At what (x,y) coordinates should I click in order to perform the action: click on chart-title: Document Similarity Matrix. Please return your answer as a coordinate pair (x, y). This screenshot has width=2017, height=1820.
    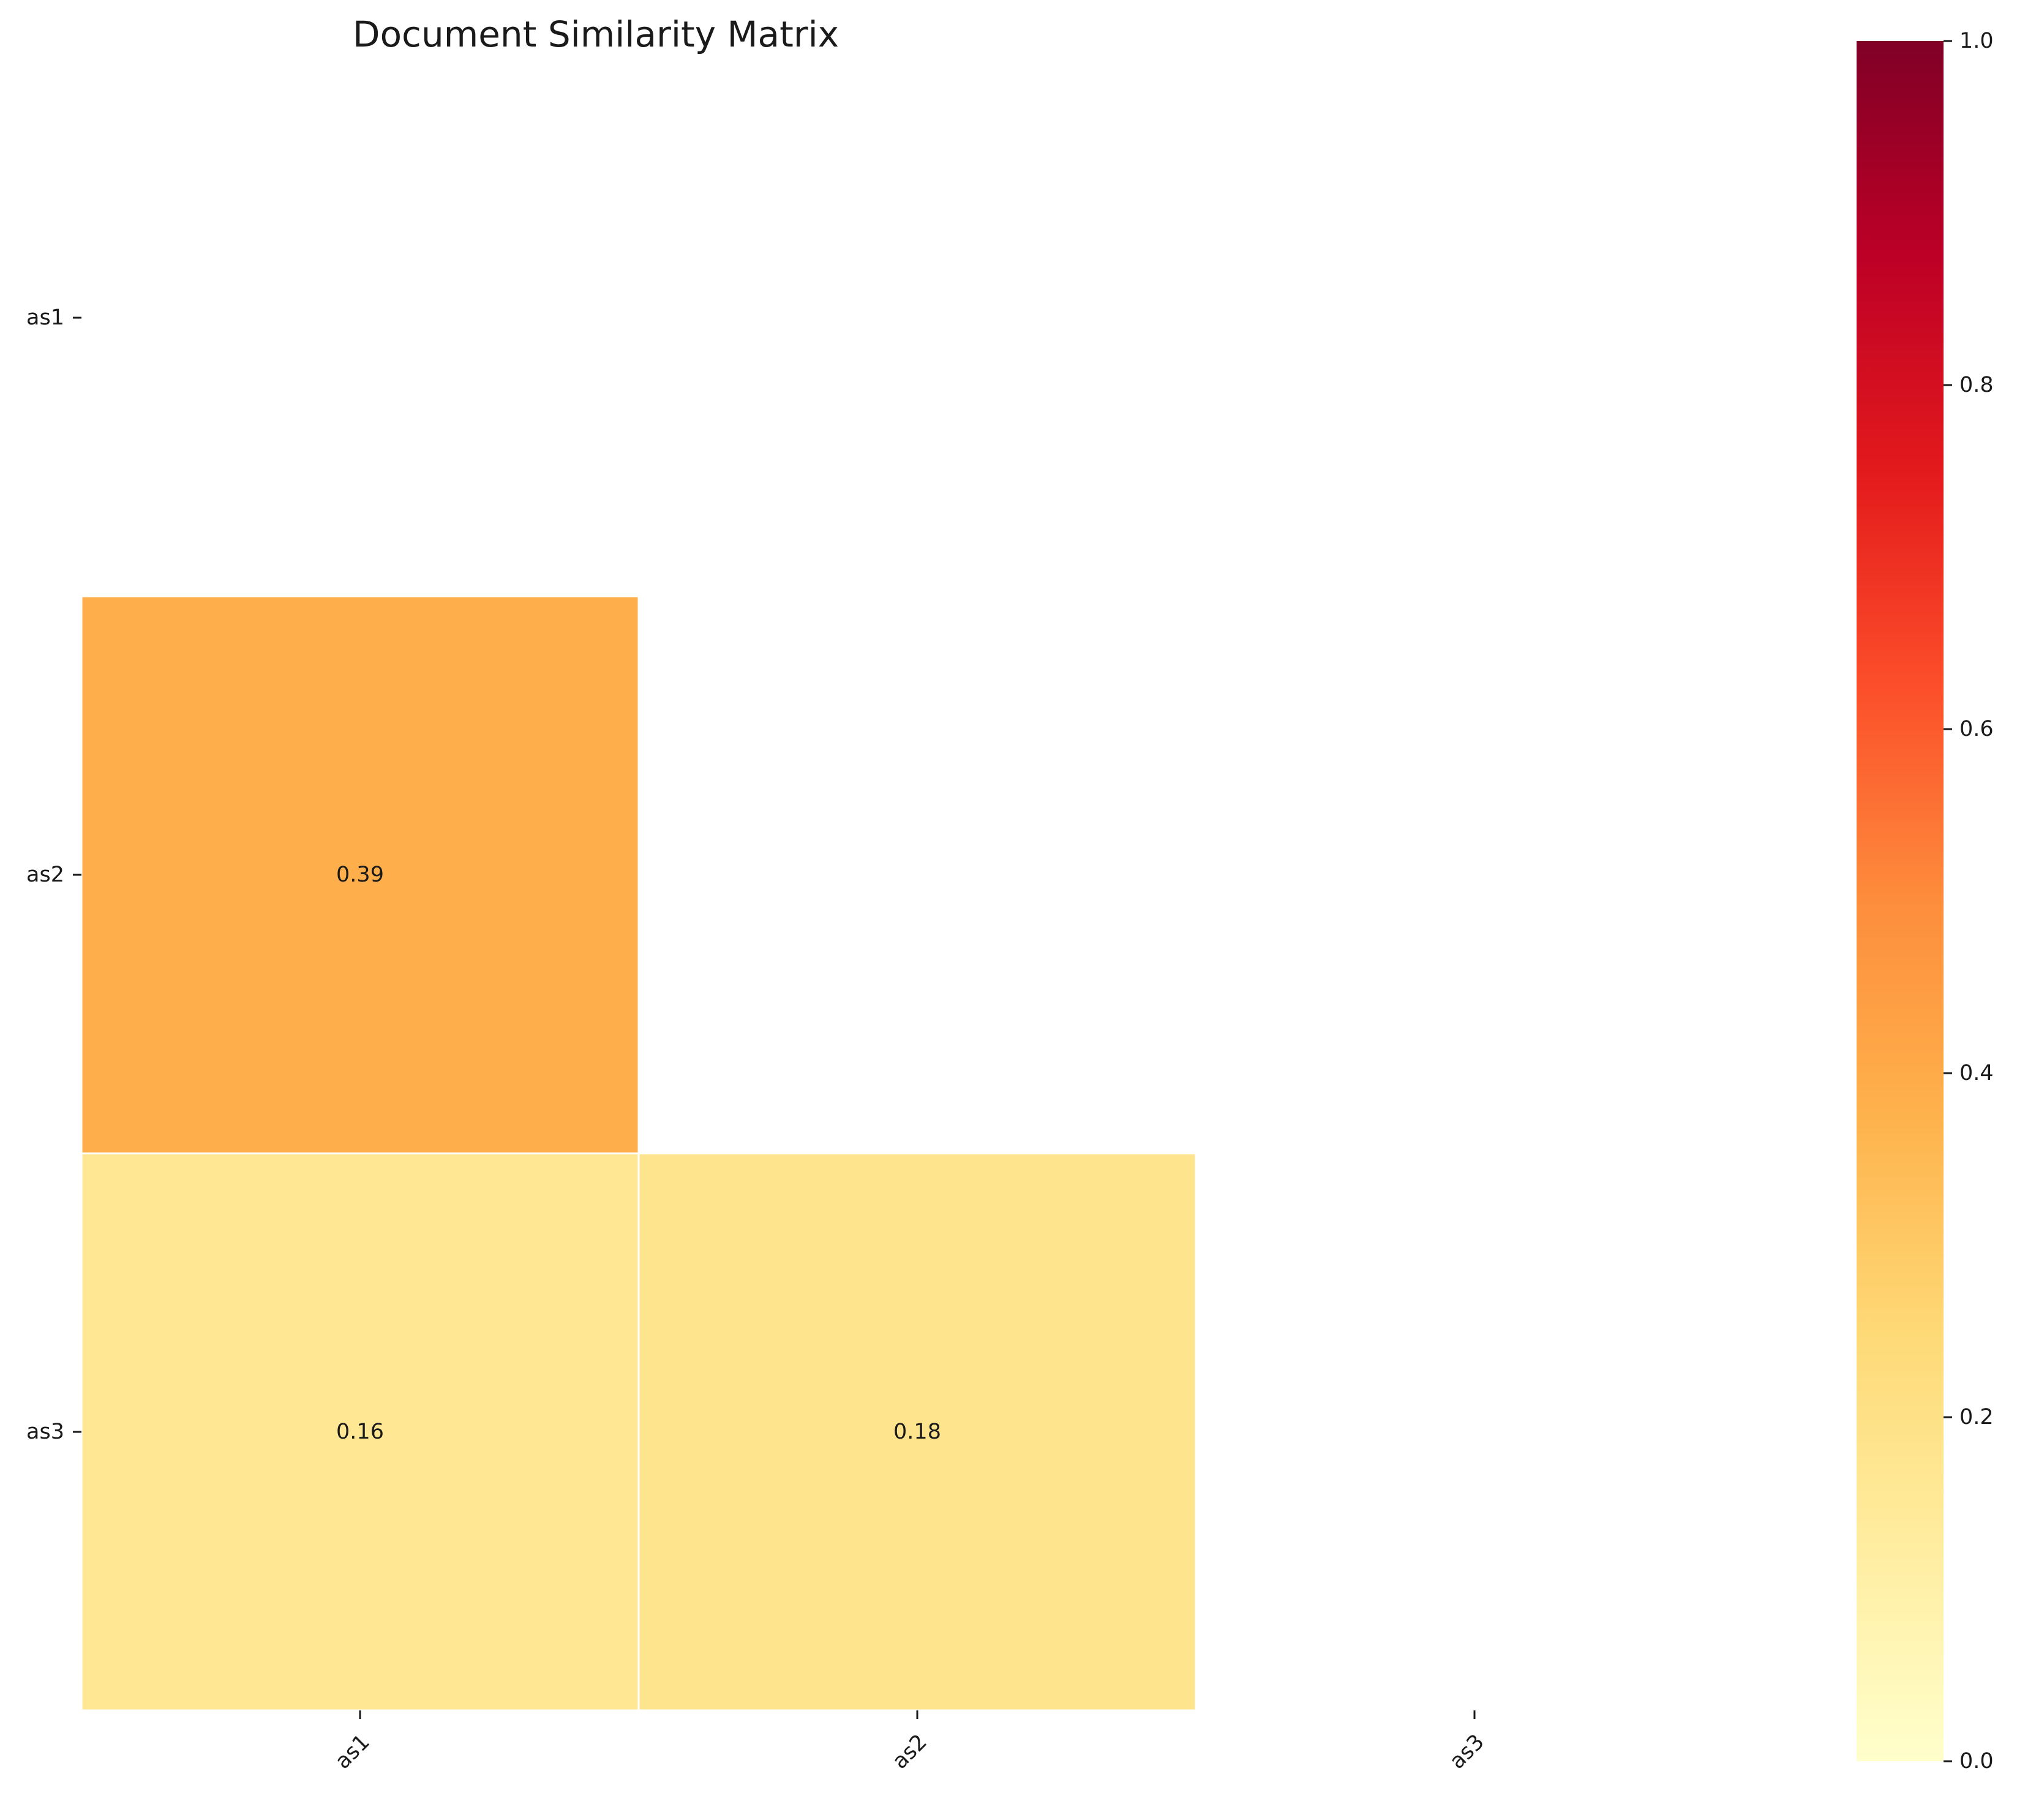
    Looking at the image, I should click on (595, 34).